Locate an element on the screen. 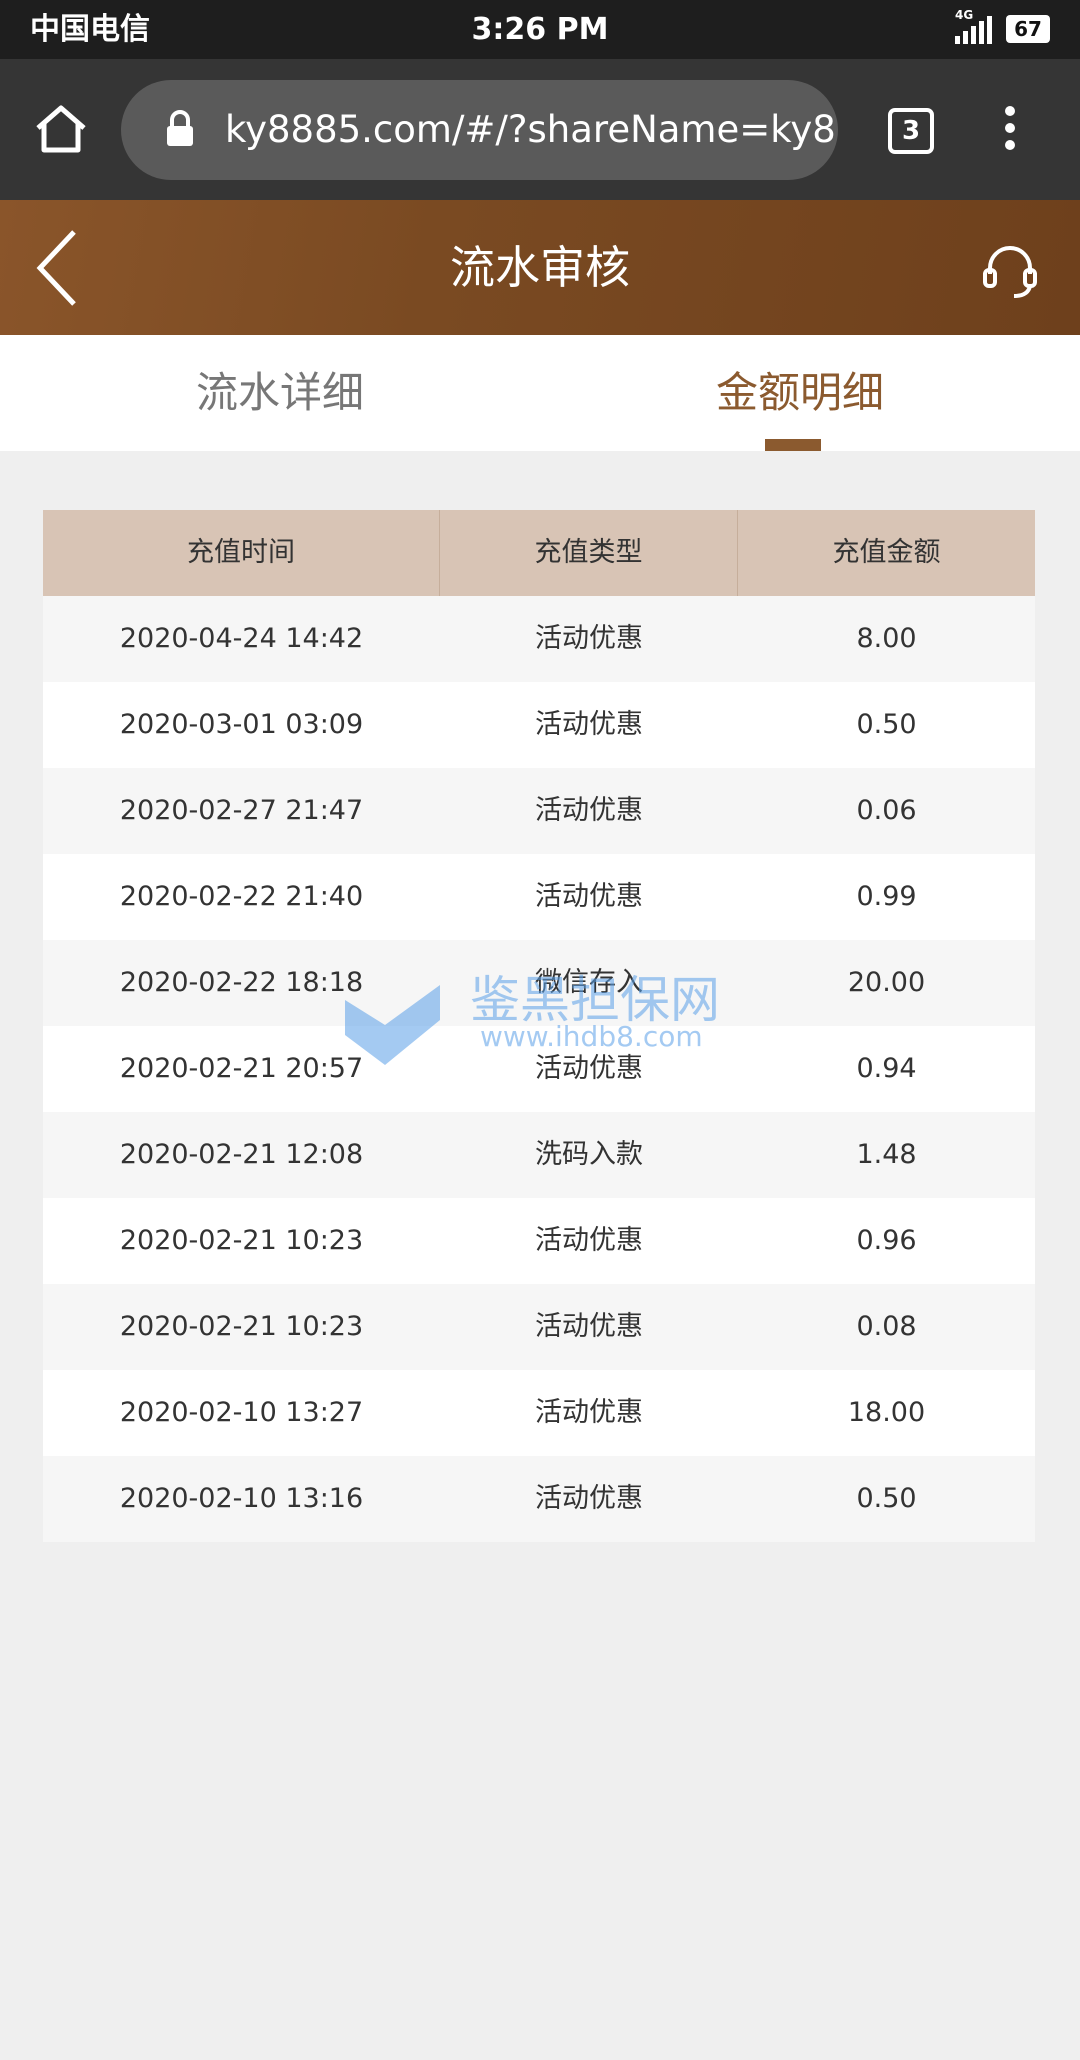 Image resolution: width=1080 pixels, height=2060 pixels. table-cell: 8.00 is located at coordinates (886, 638).